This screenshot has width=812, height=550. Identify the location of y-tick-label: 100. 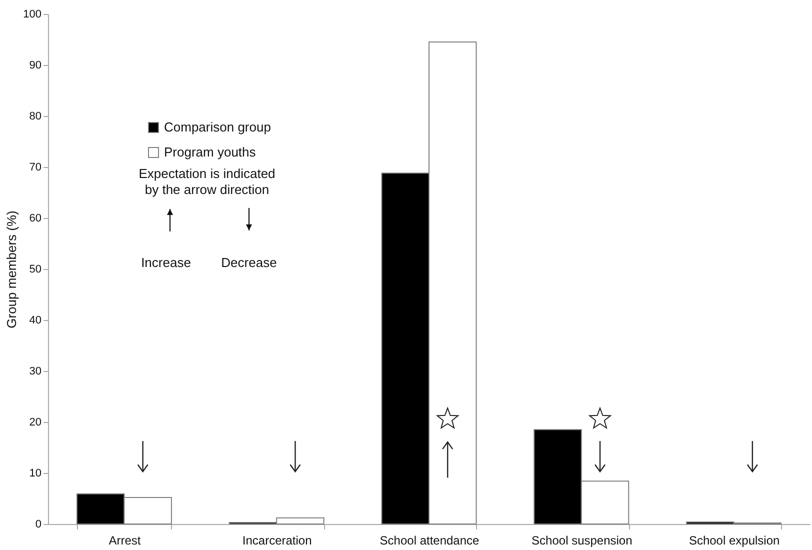
(32, 14).